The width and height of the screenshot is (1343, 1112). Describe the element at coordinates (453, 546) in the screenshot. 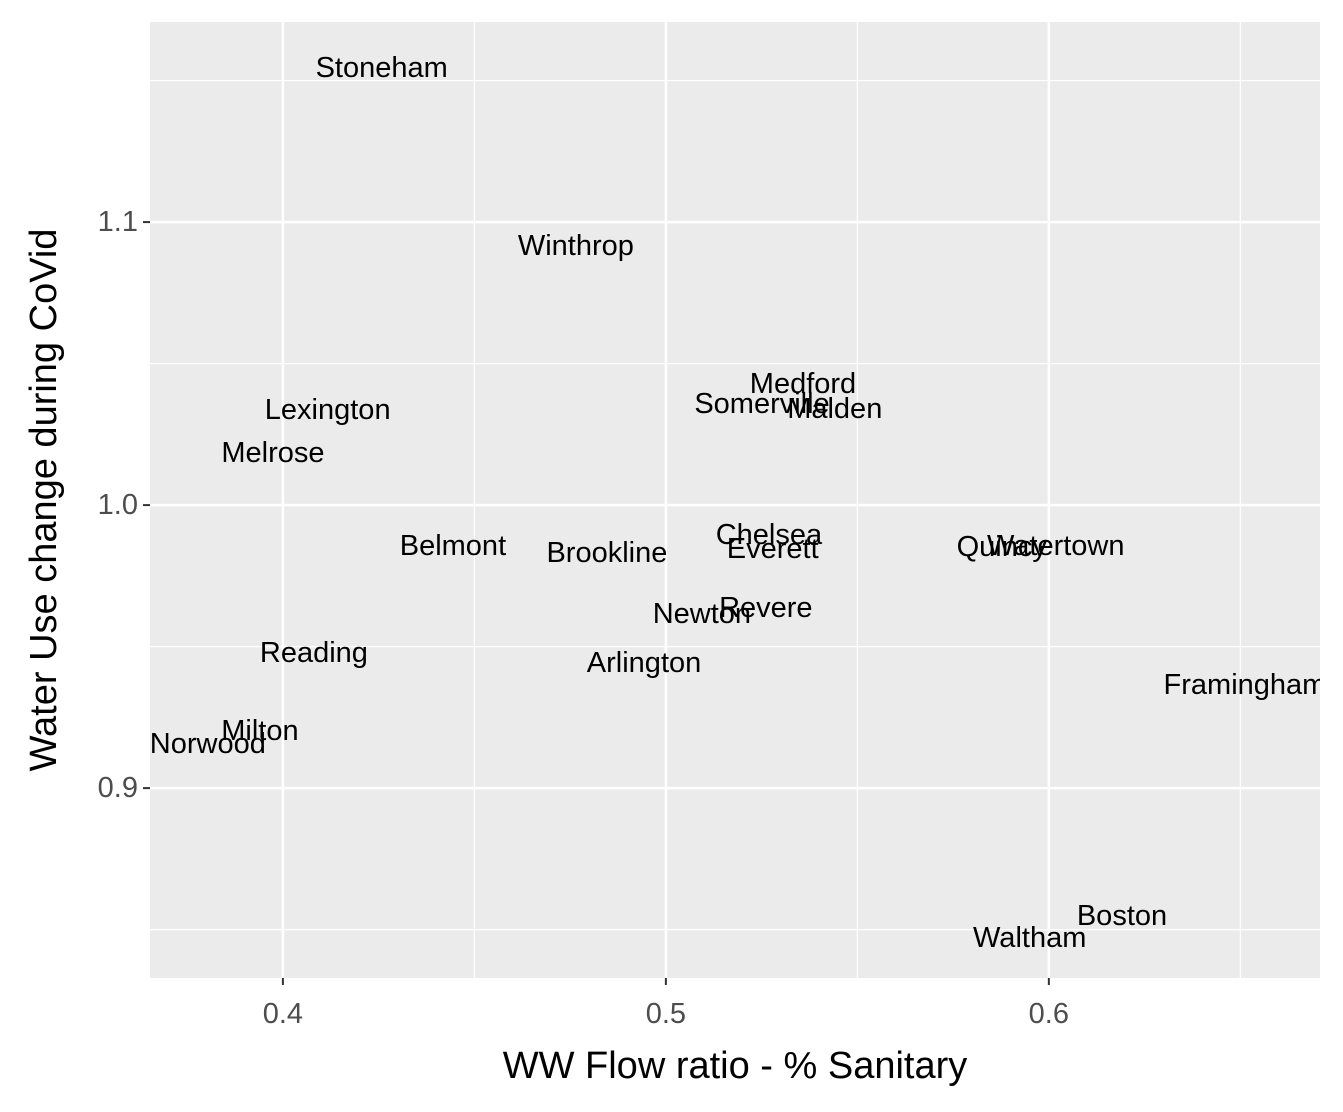

I see `point-label: Belmont` at that location.